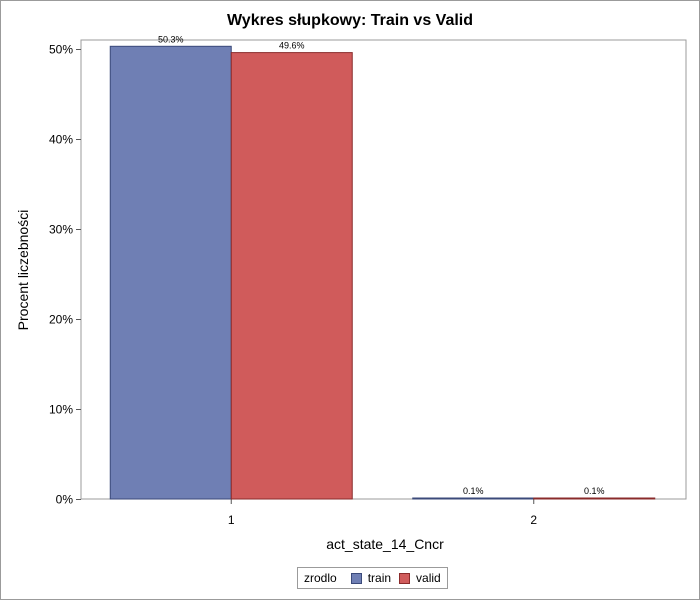 This screenshot has height=600, width=700. Describe the element at coordinates (23, 270) in the screenshot. I see `y-axis-label: Procent liczebności` at that location.